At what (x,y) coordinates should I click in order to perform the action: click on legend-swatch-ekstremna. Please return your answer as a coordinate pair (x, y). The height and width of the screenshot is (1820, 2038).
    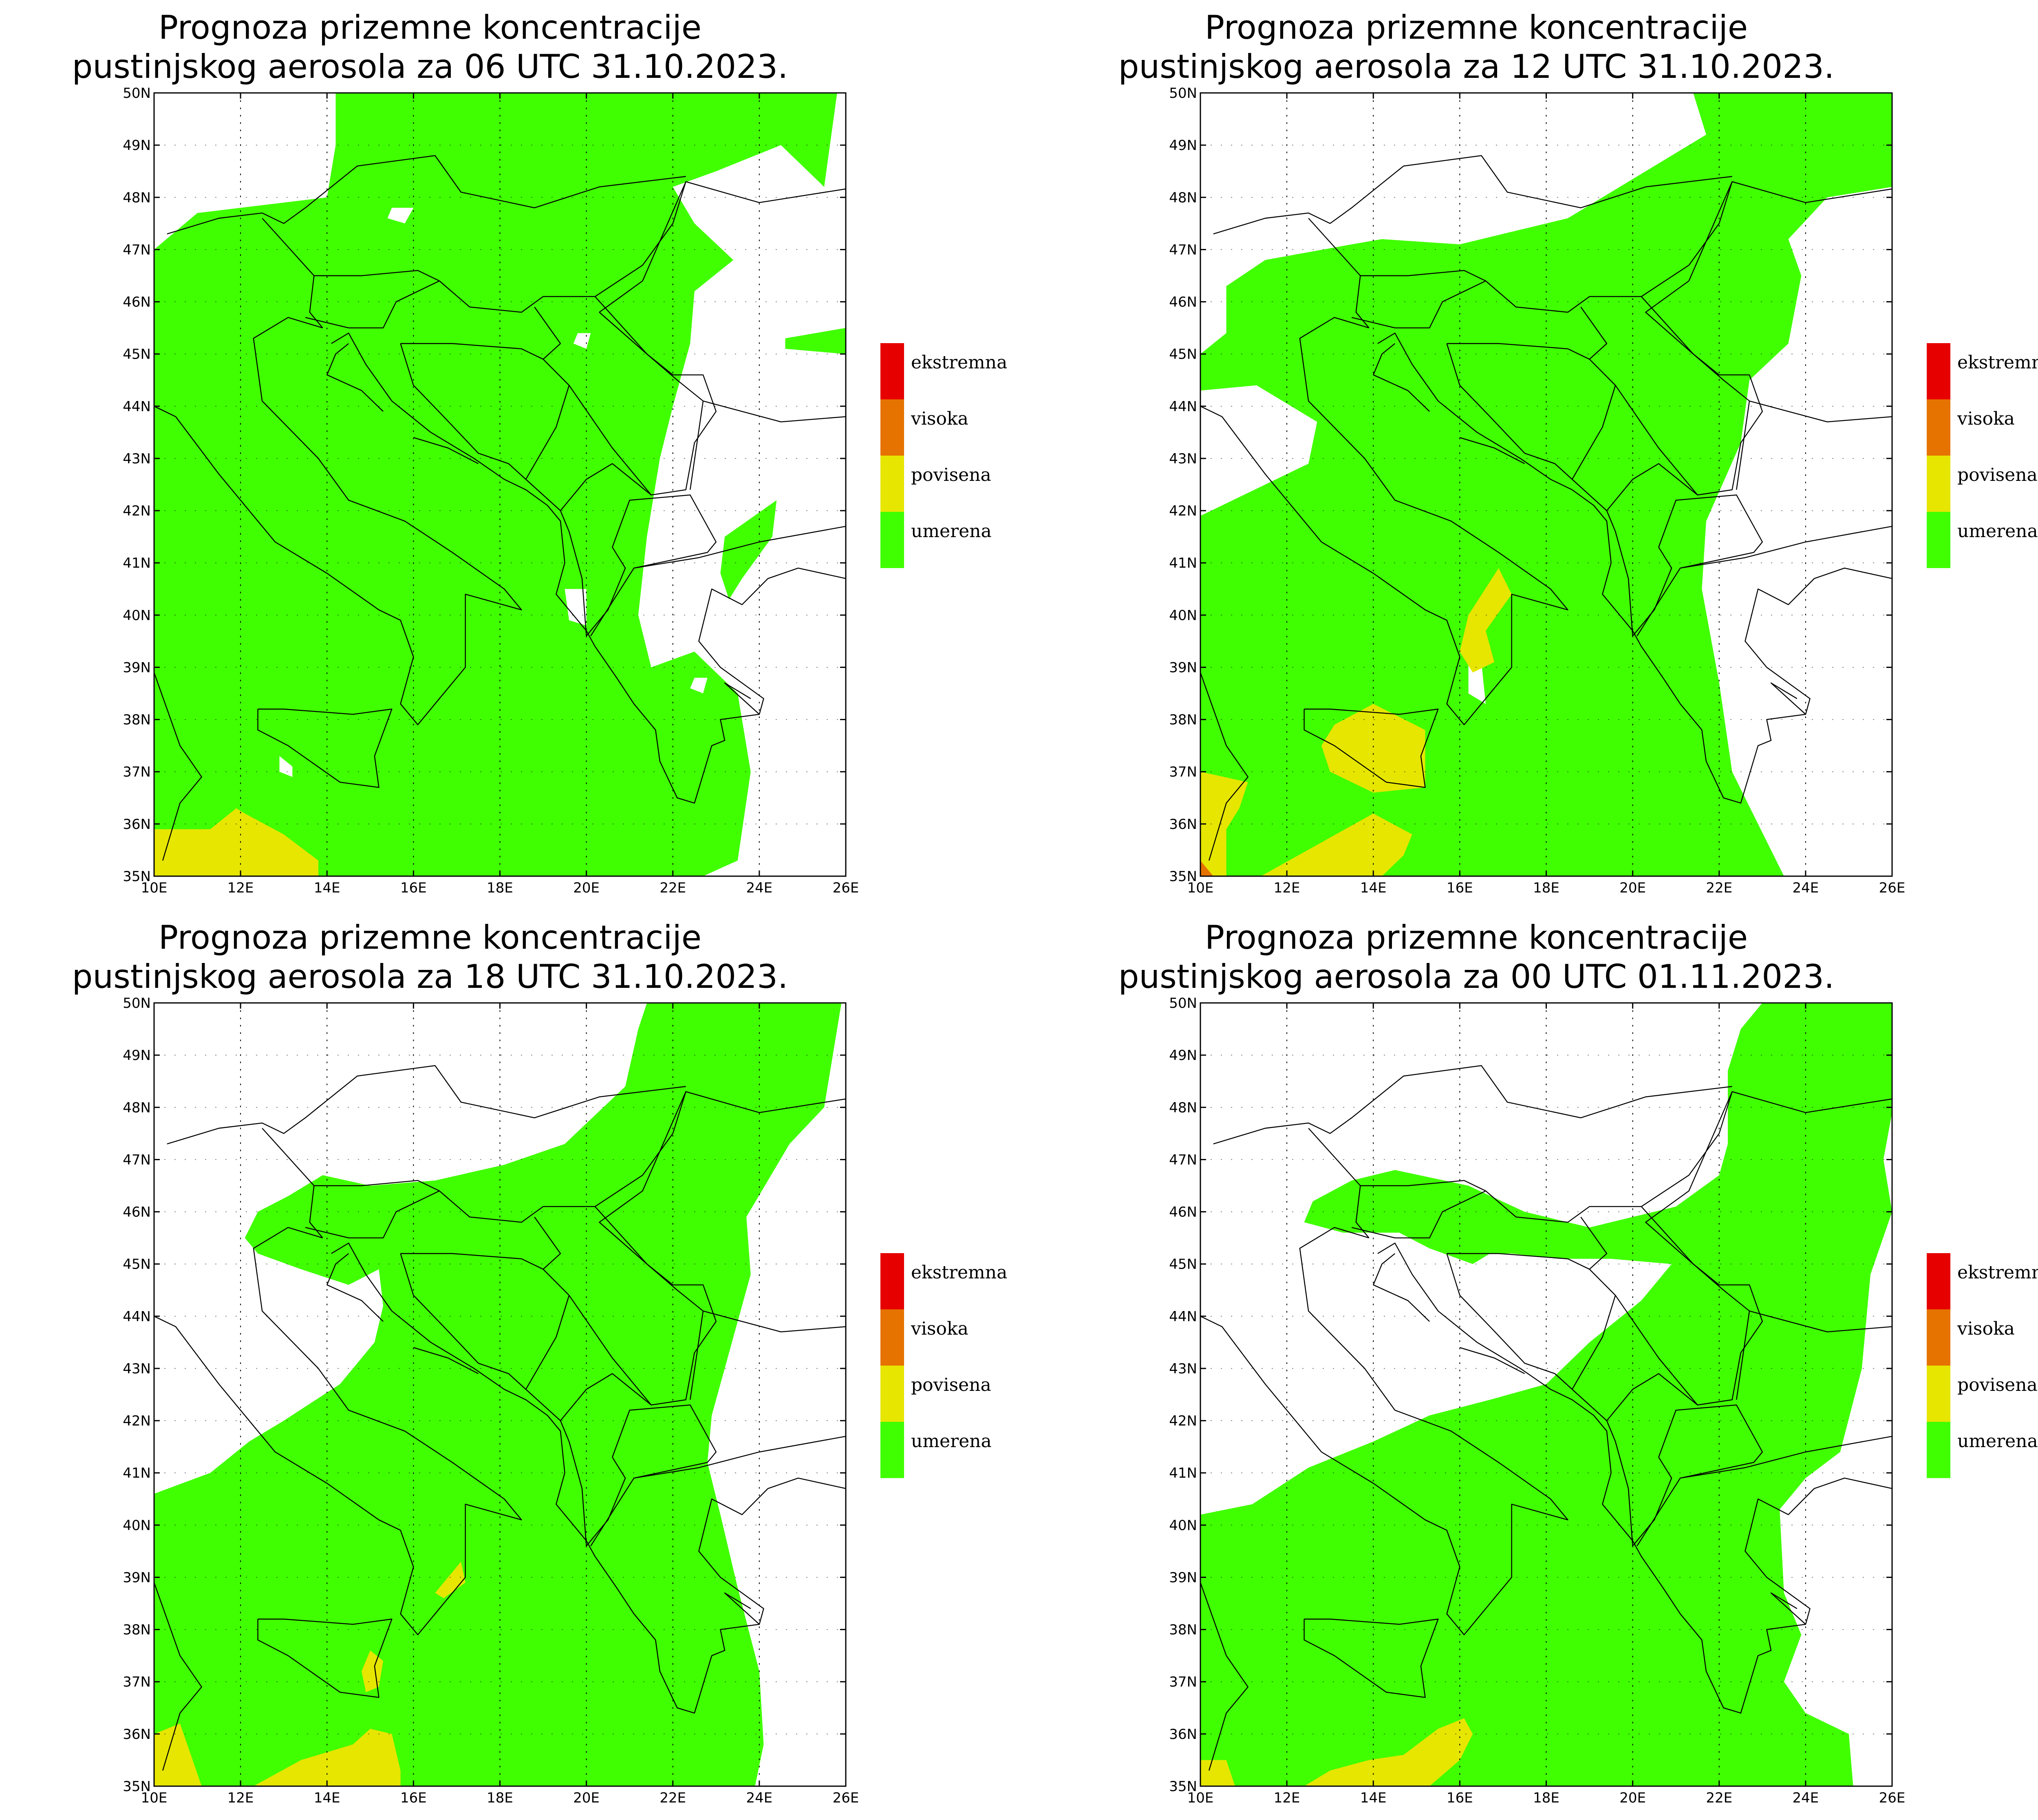
    Looking at the image, I should click on (1938, 1281).